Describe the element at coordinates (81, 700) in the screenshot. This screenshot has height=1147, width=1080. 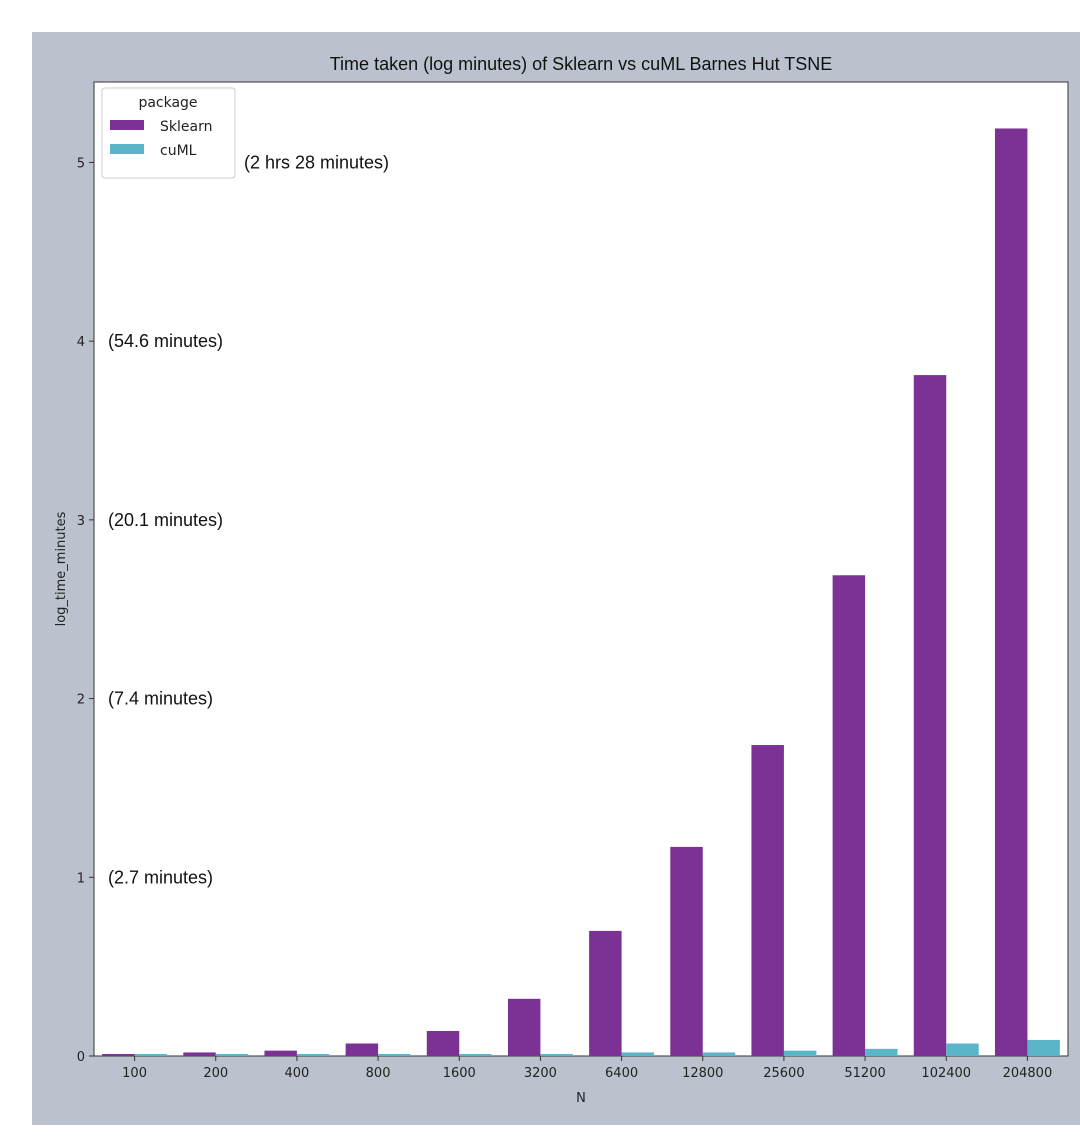
I see `y-tick-label: 2` at that location.